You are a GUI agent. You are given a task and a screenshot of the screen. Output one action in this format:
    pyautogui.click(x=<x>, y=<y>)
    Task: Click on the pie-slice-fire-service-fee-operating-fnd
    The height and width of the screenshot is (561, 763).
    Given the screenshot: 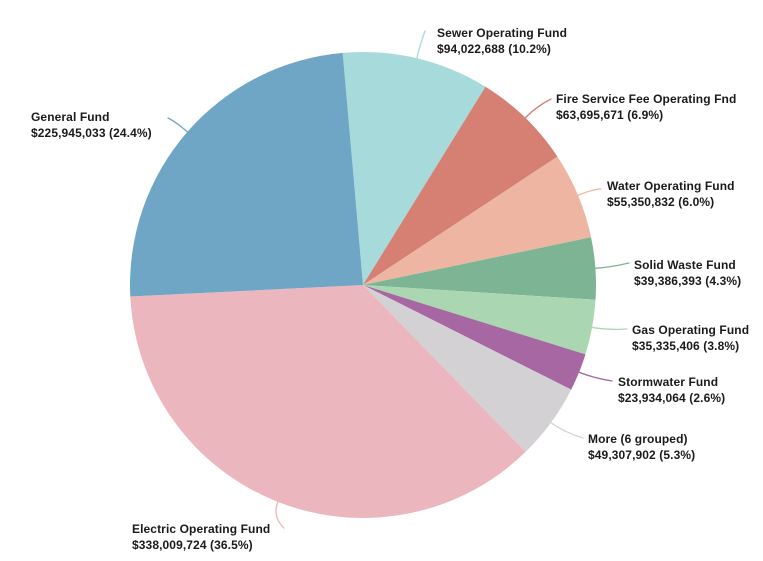 What is the action you would take?
    pyautogui.click(x=460, y=185)
    